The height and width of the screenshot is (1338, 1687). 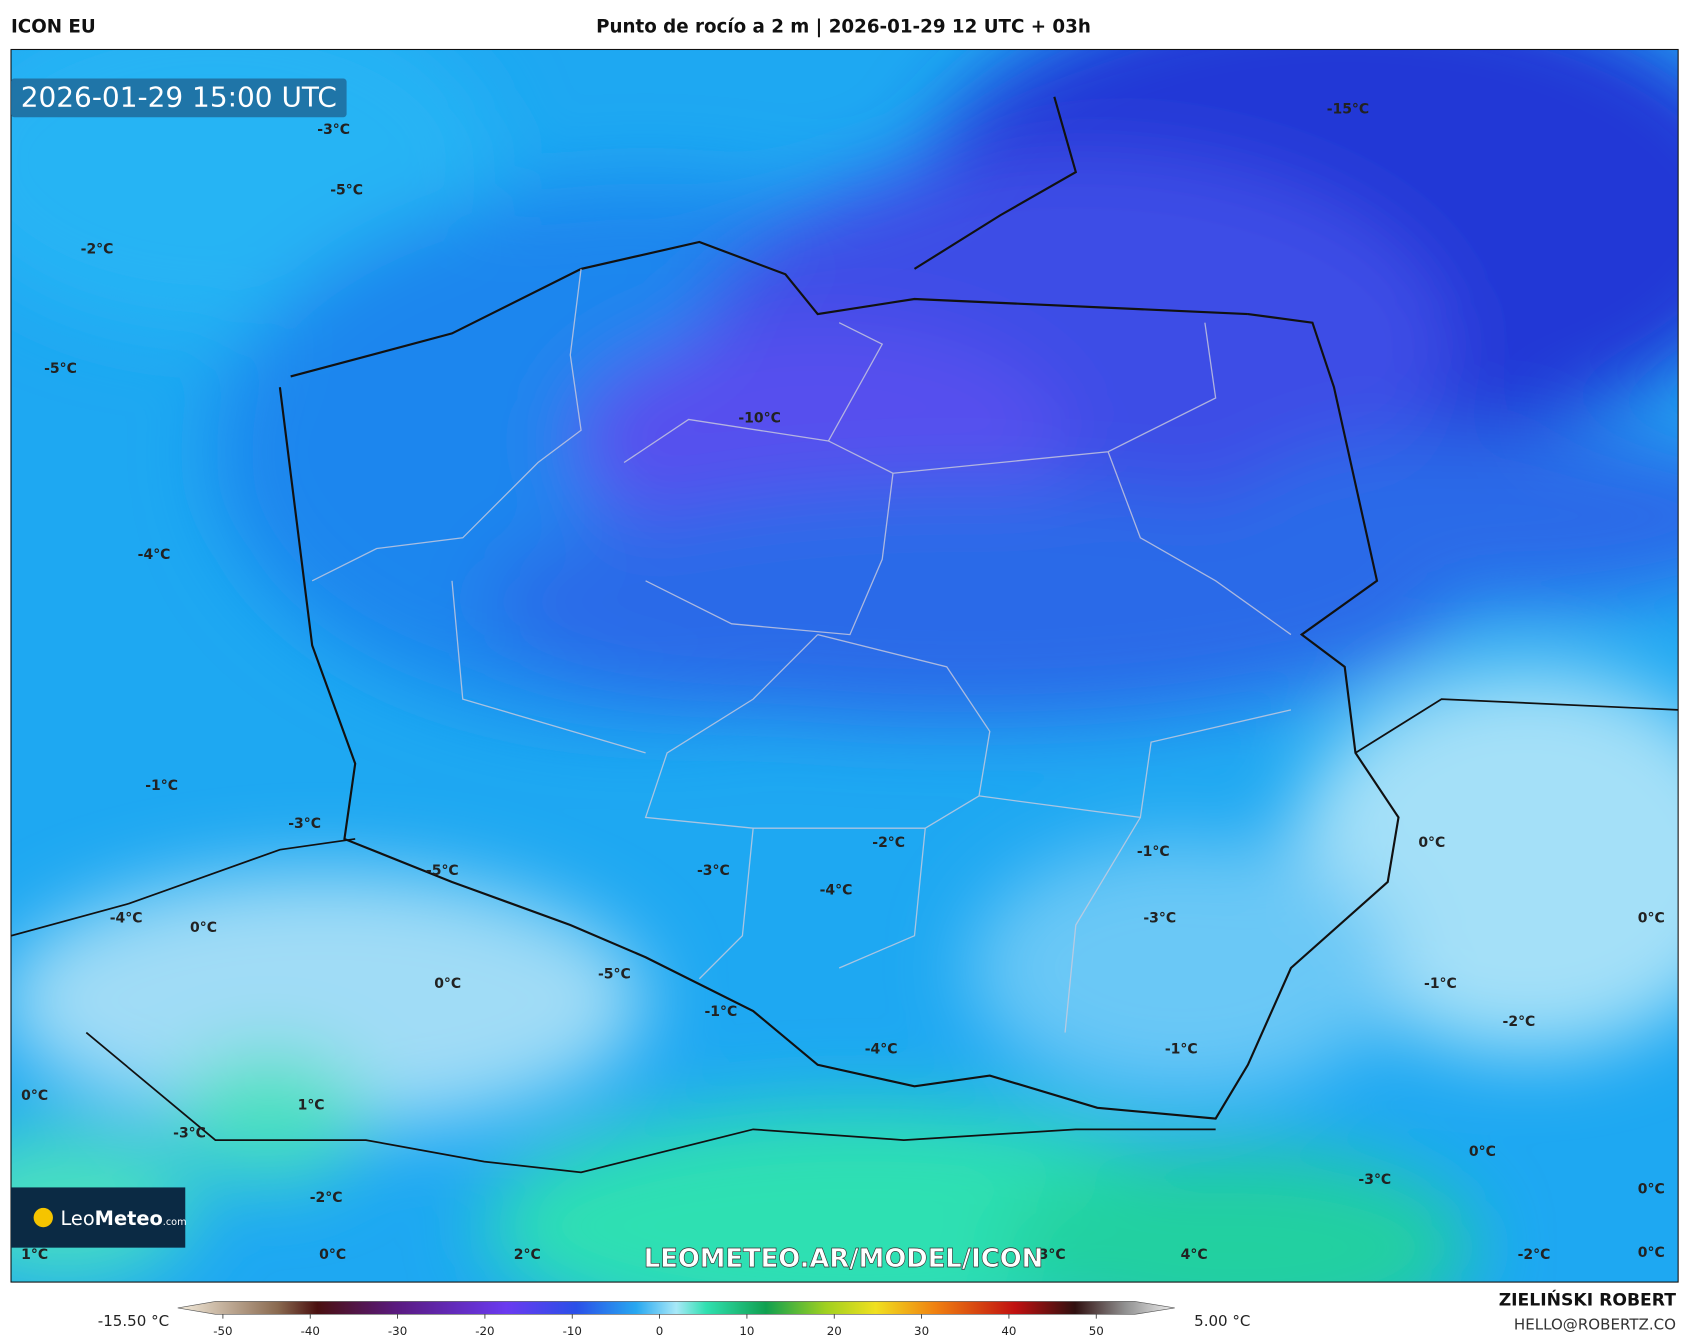 I want to click on colorbar-tick-label: 10, so click(x=746, y=1331).